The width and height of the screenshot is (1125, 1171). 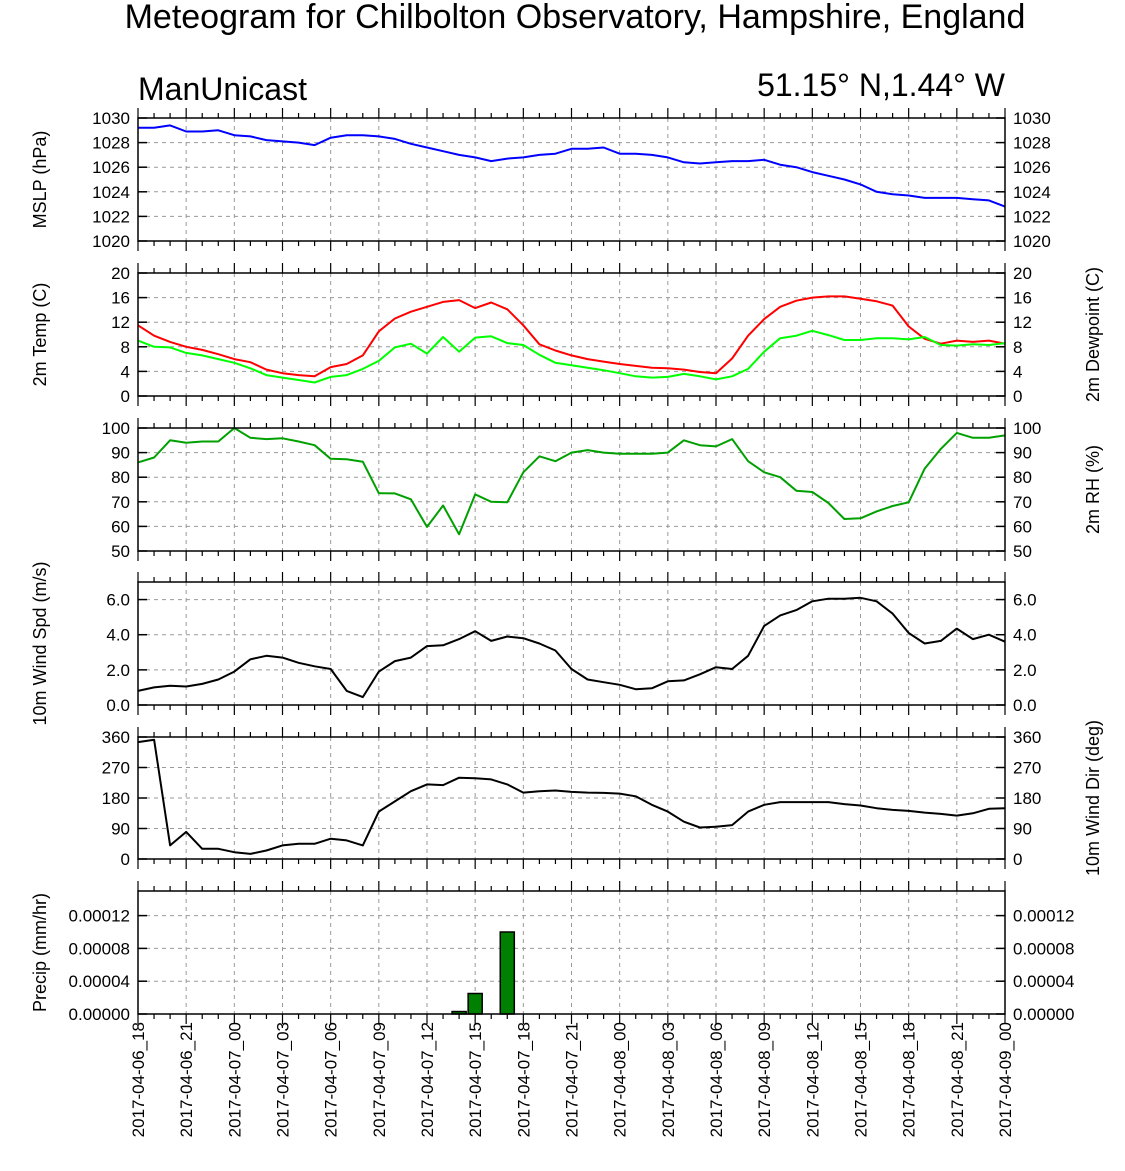 I want to click on y-tick-label-right: 12, so click(x=1022, y=322).